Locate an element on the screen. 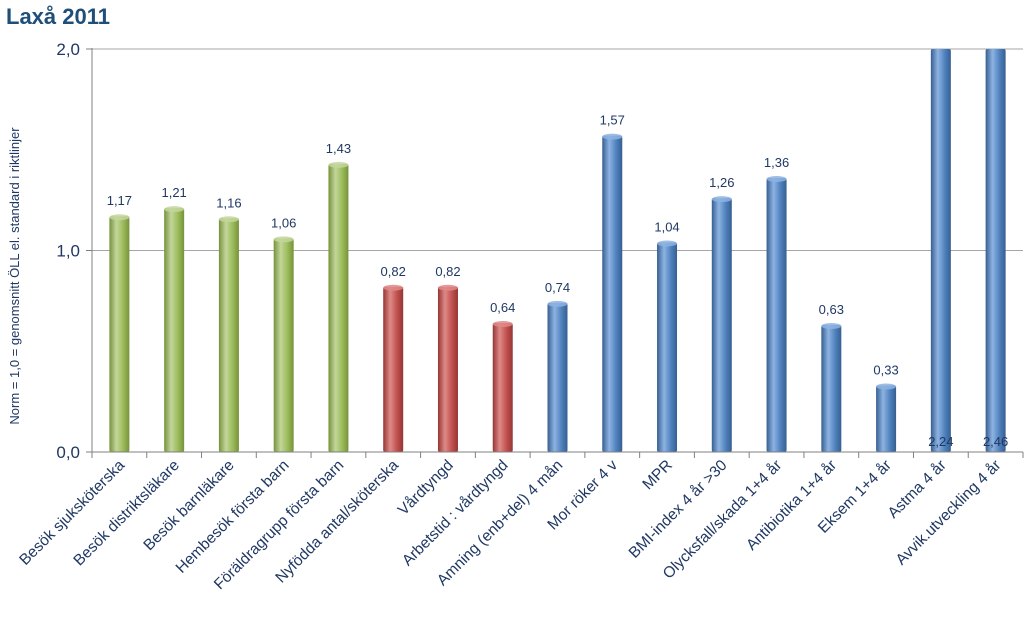  data-label: 1,17 is located at coordinates (119, 200).